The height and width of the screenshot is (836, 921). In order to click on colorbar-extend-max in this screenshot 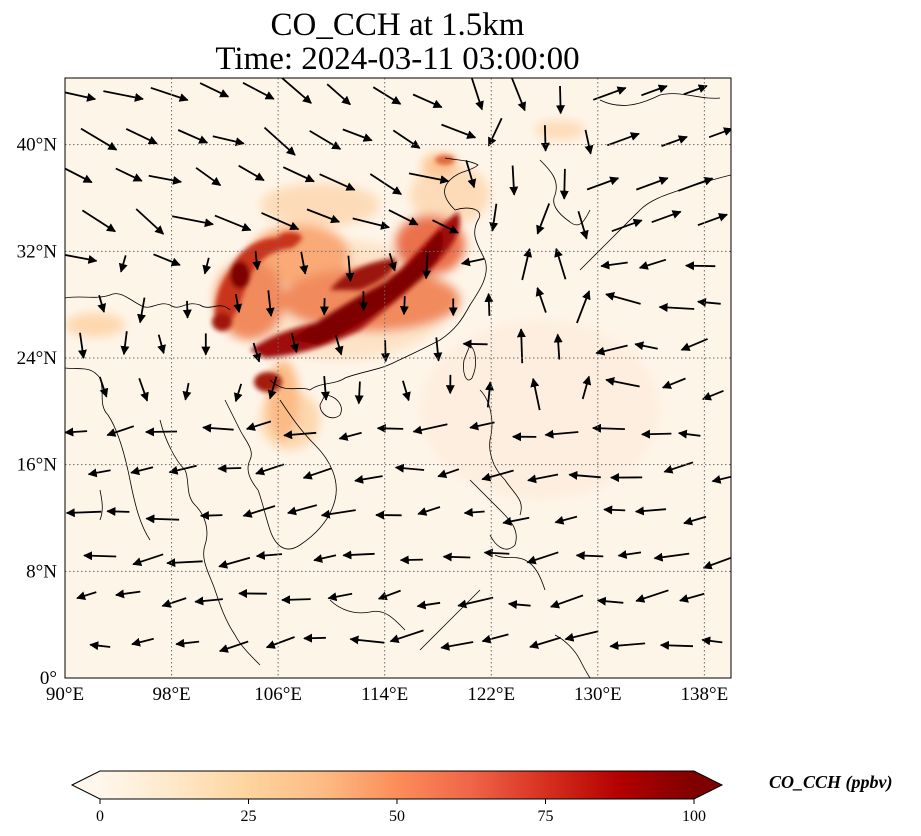, I will do `click(708, 785)`.